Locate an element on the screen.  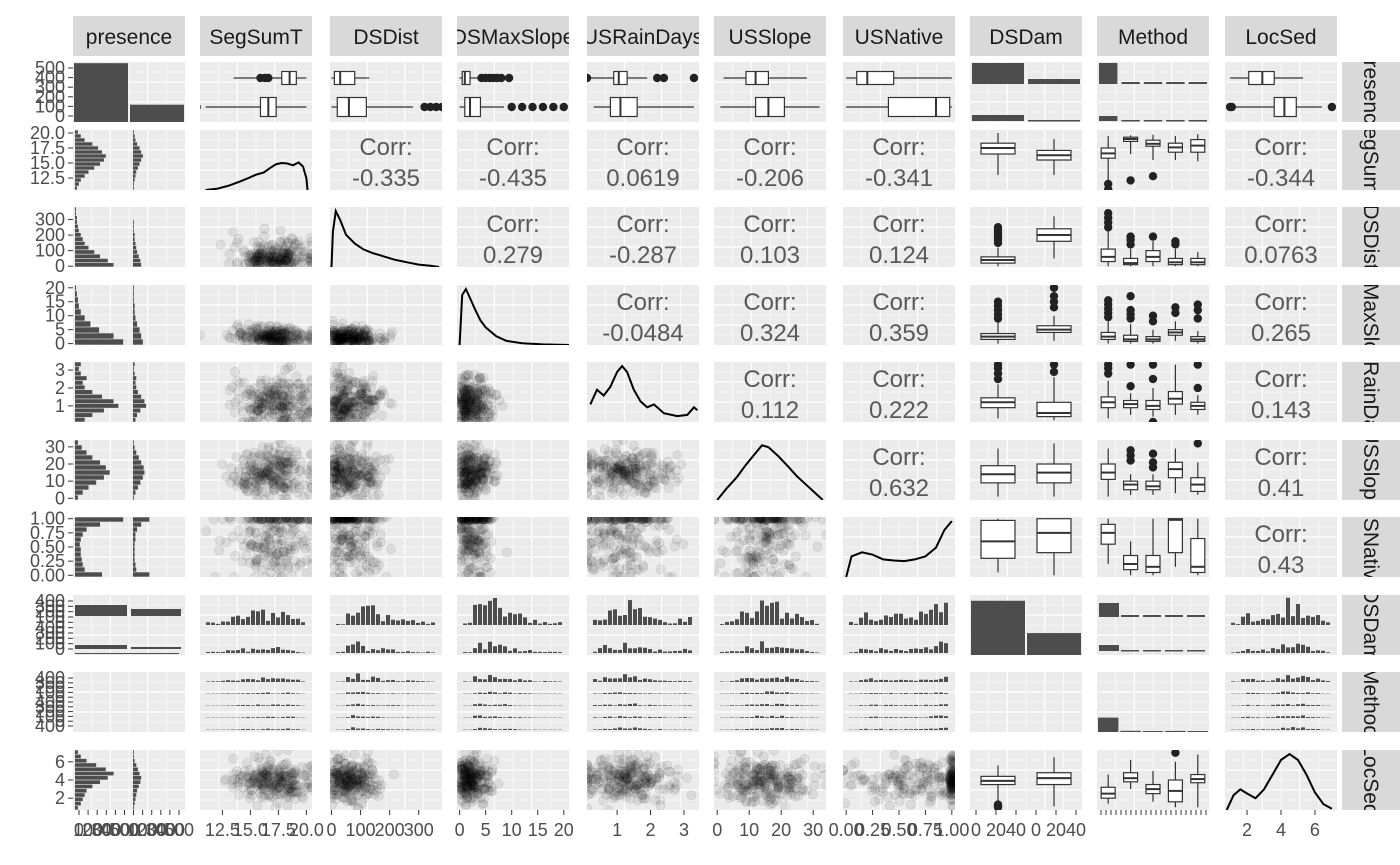
corr-value: -0.341 is located at coordinates (899, 178).